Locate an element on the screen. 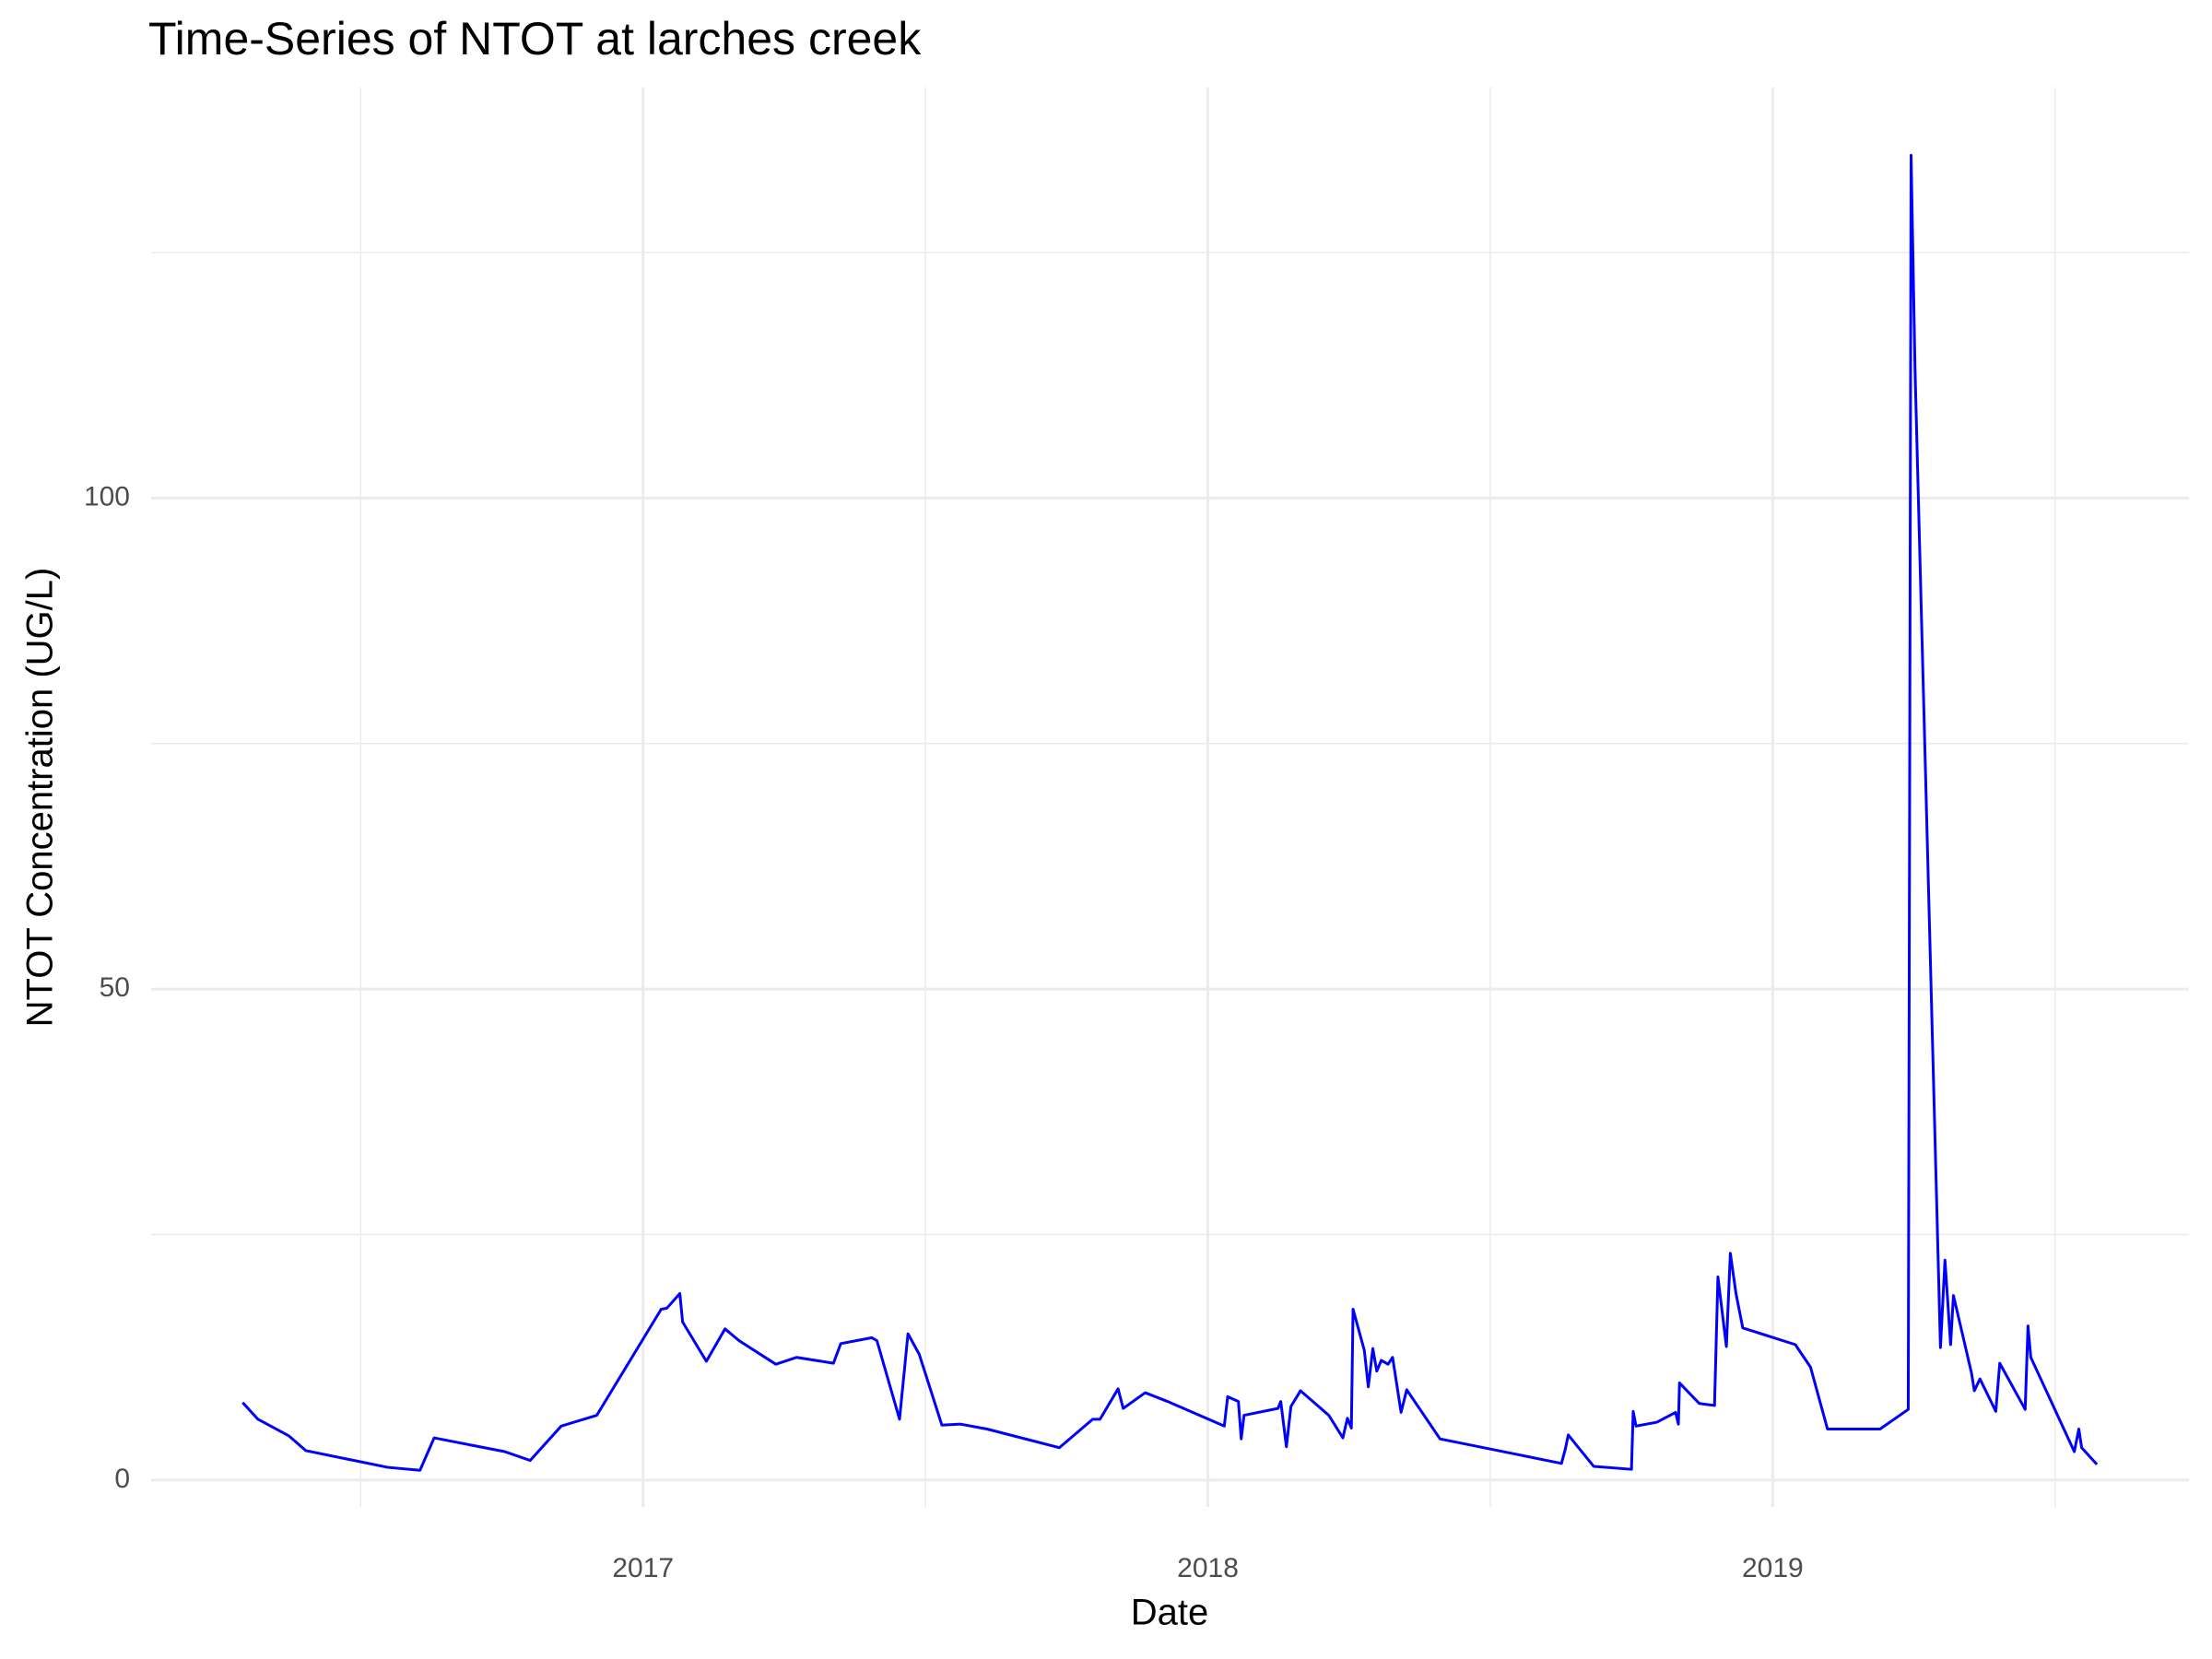  x-axis-title: Date is located at coordinates (1170, 1613).